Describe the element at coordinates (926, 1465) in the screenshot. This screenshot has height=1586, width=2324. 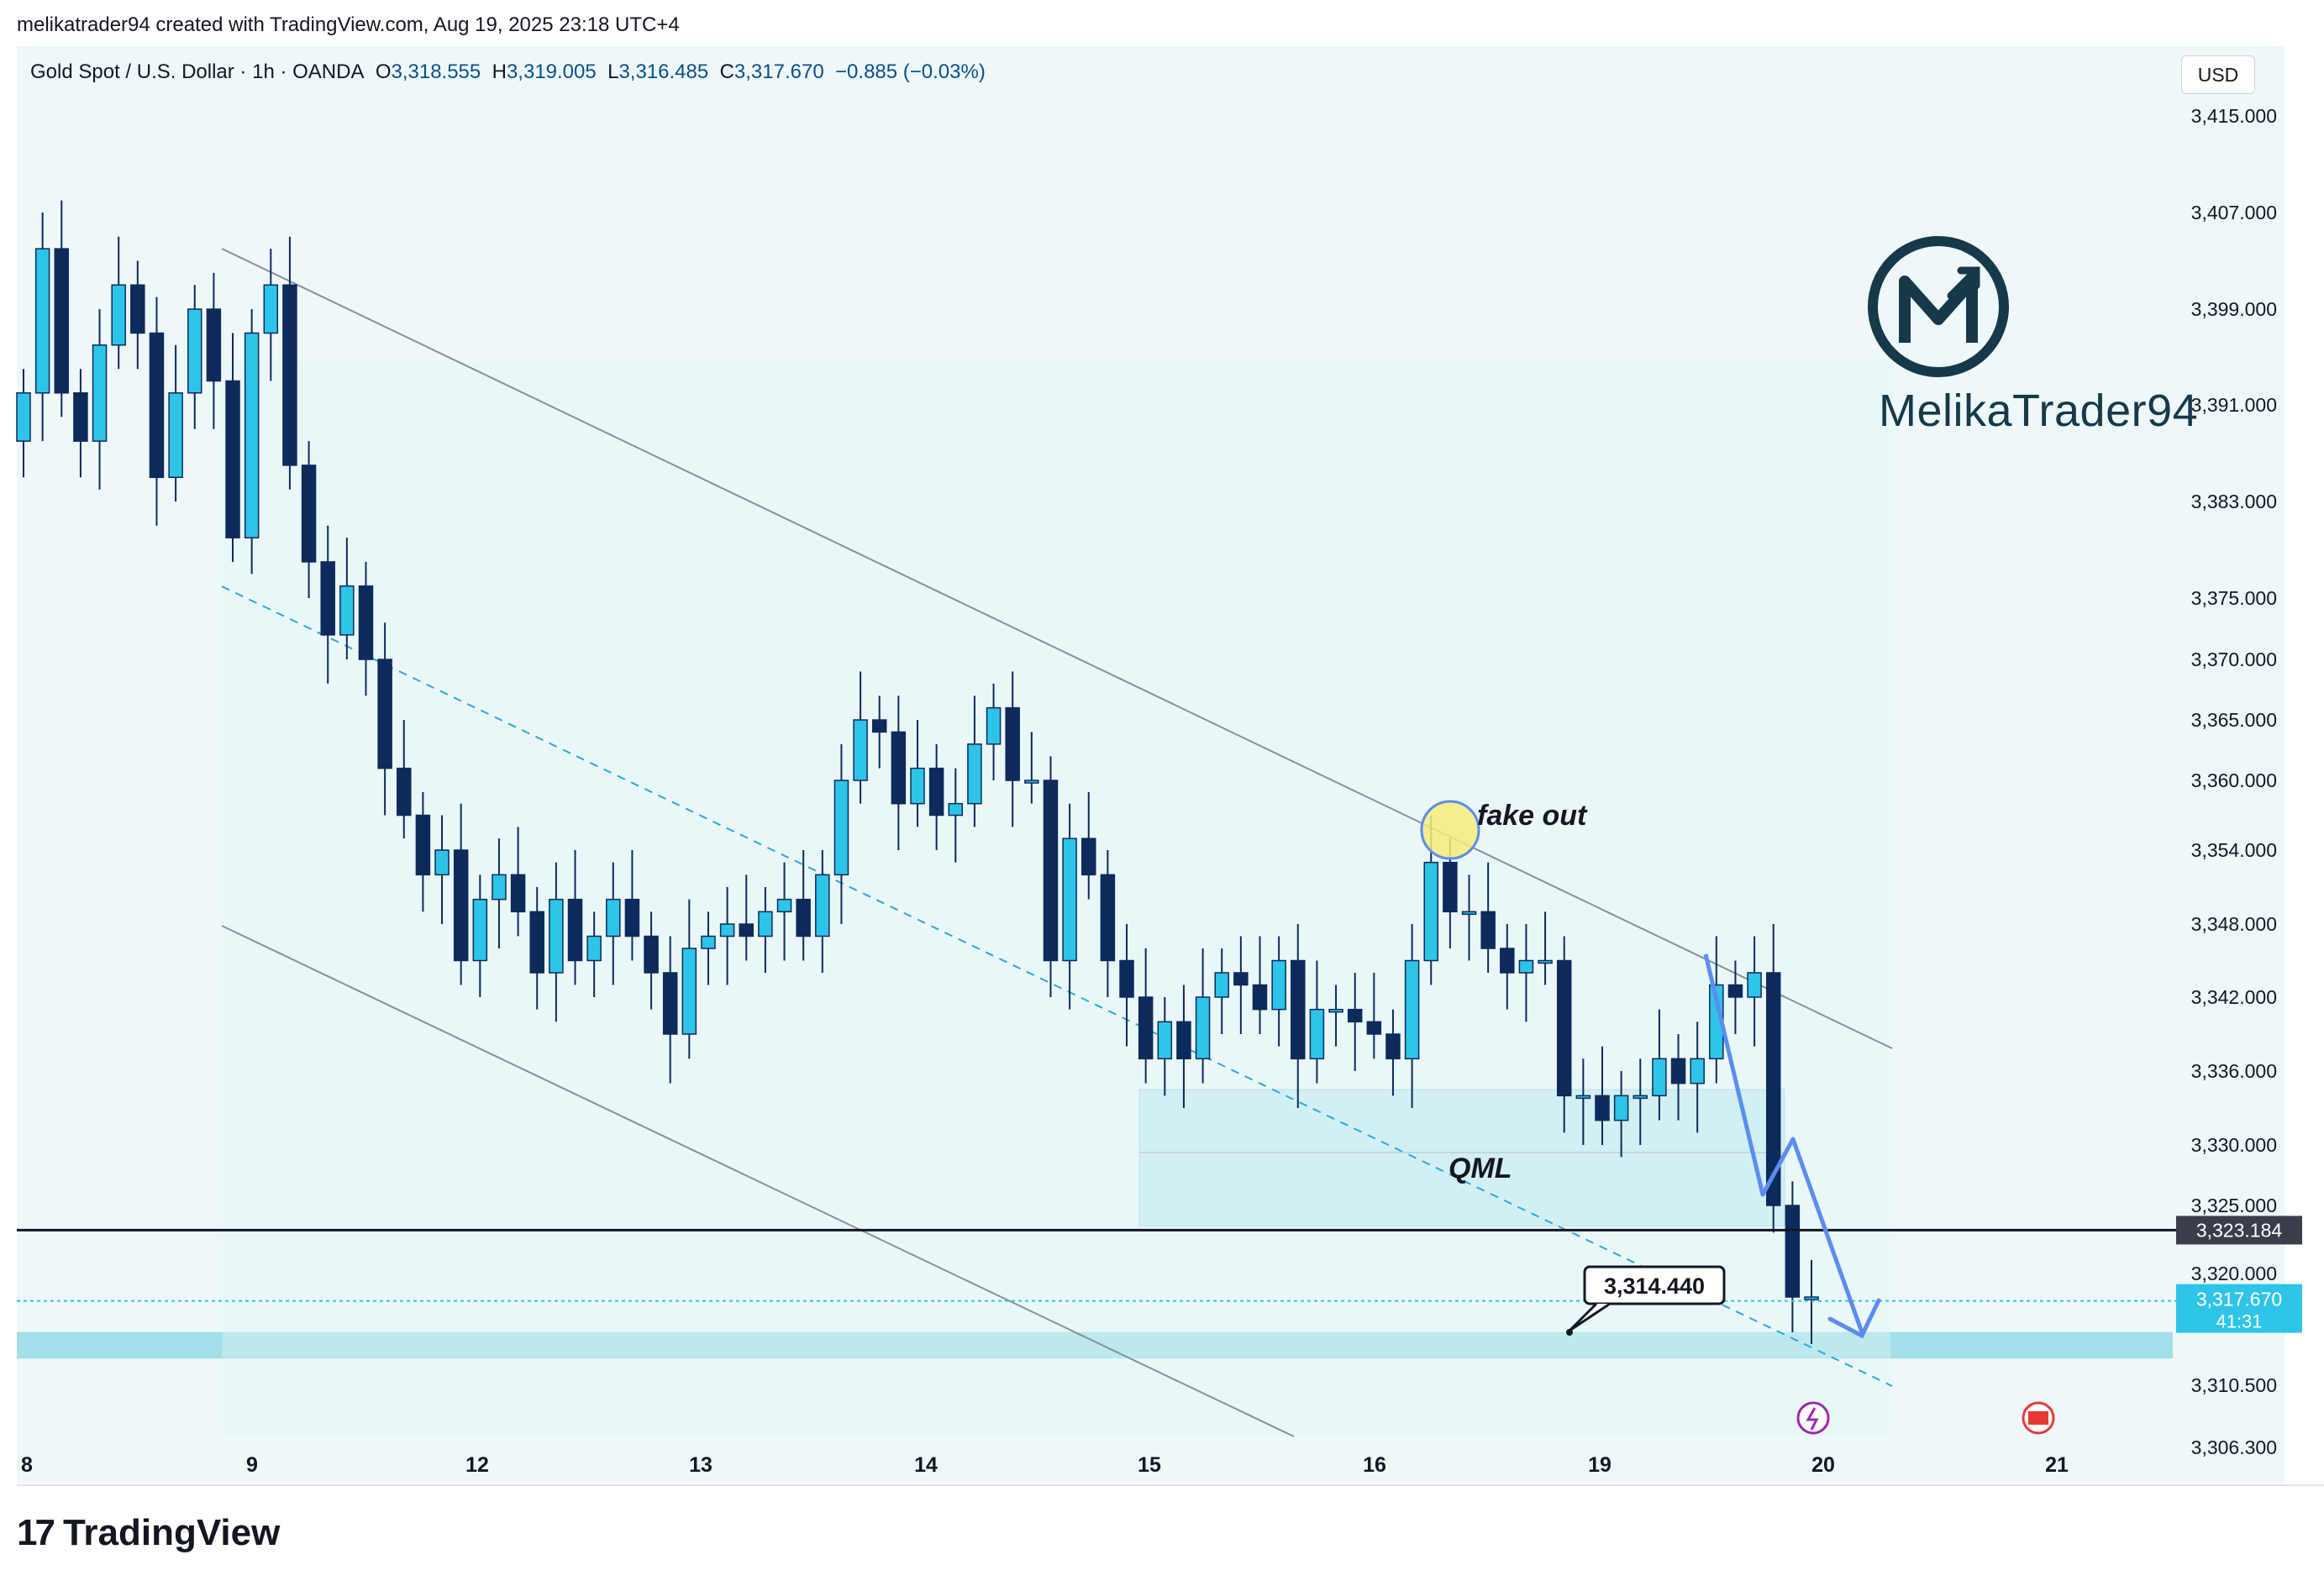
I see `time-axis-label: 14` at that location.